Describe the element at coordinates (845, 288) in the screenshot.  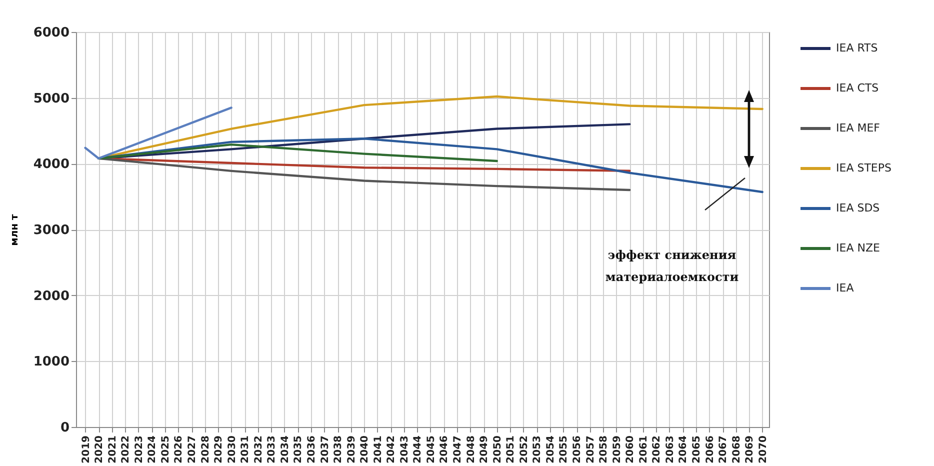
I see `legend-label: IEA` at that location.